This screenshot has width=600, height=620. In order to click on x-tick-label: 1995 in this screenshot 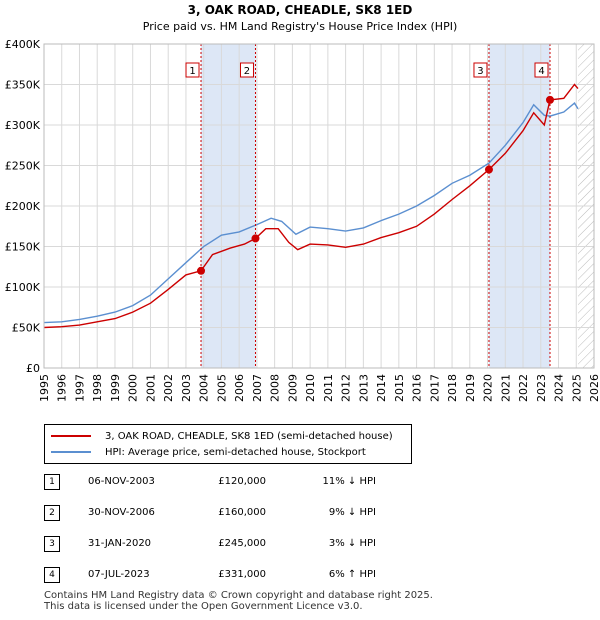, I will do `click(44, 388)`.